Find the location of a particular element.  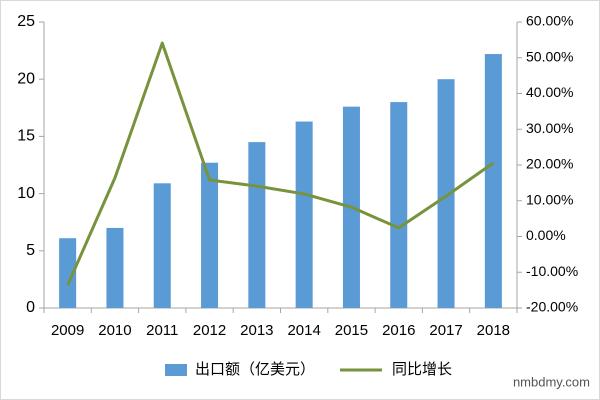

x-tick-label: 2014 is located at coordinates (303, 330).